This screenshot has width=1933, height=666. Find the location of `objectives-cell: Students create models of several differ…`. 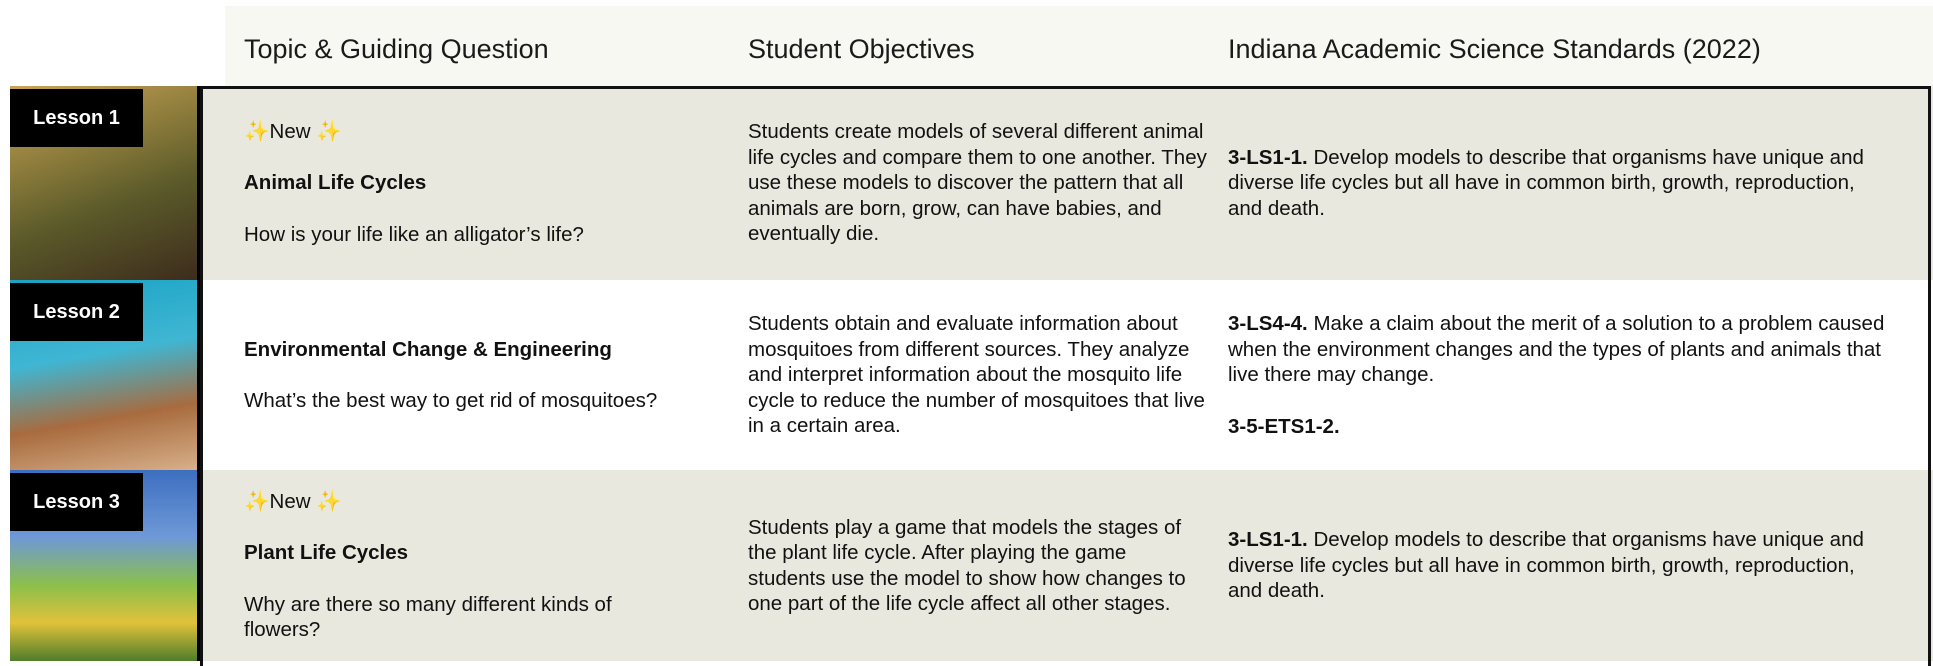

objectives-cell: Students create models of several differ… is located at coordinates (978, 183).